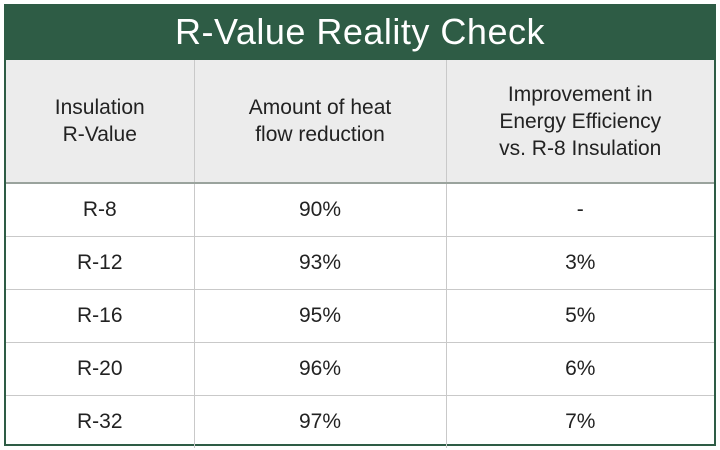 This screenshot has height=450, width=720. Describe the element at coordinates (320, 316) in the screenshot. I see `cell-heat-flow-reduction: 95%` at that location.